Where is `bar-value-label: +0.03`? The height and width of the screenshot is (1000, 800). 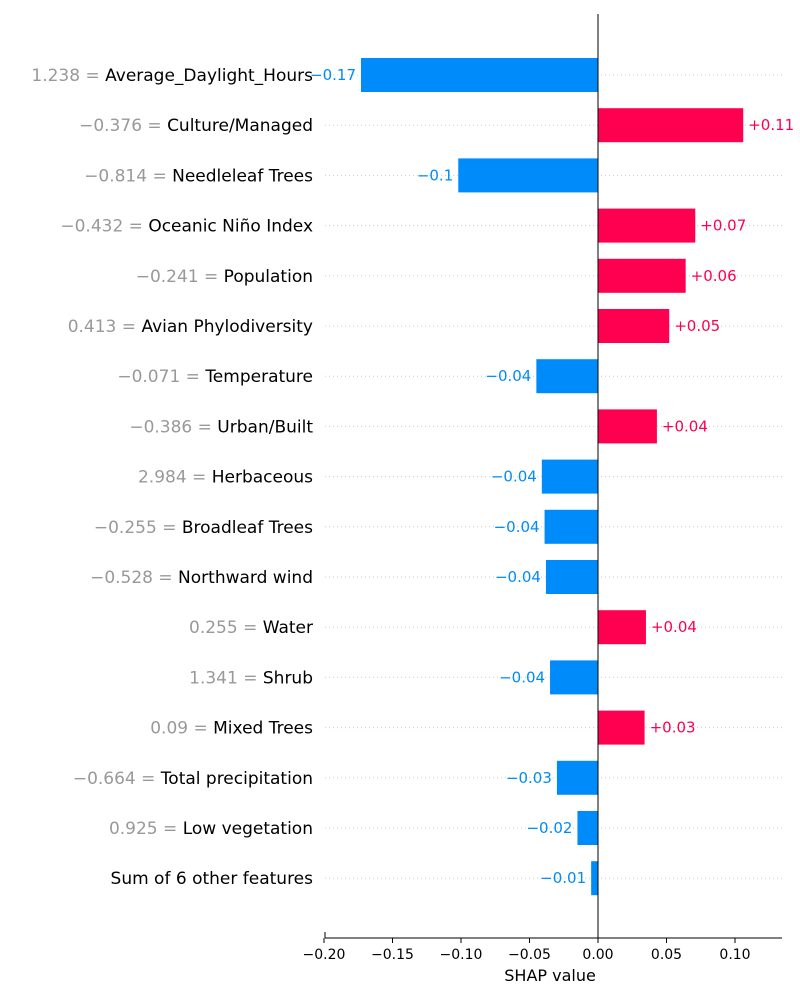 bar-value-label: +0.03 is located at coordinates (673, 728).